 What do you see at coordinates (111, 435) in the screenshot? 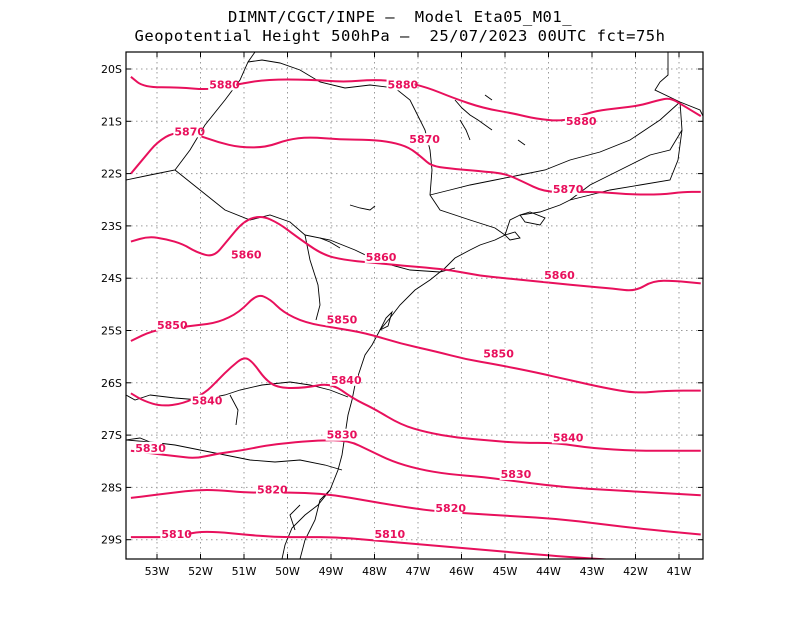
I see `lat-tick-label: 27S` at bounding box center [111, 435].